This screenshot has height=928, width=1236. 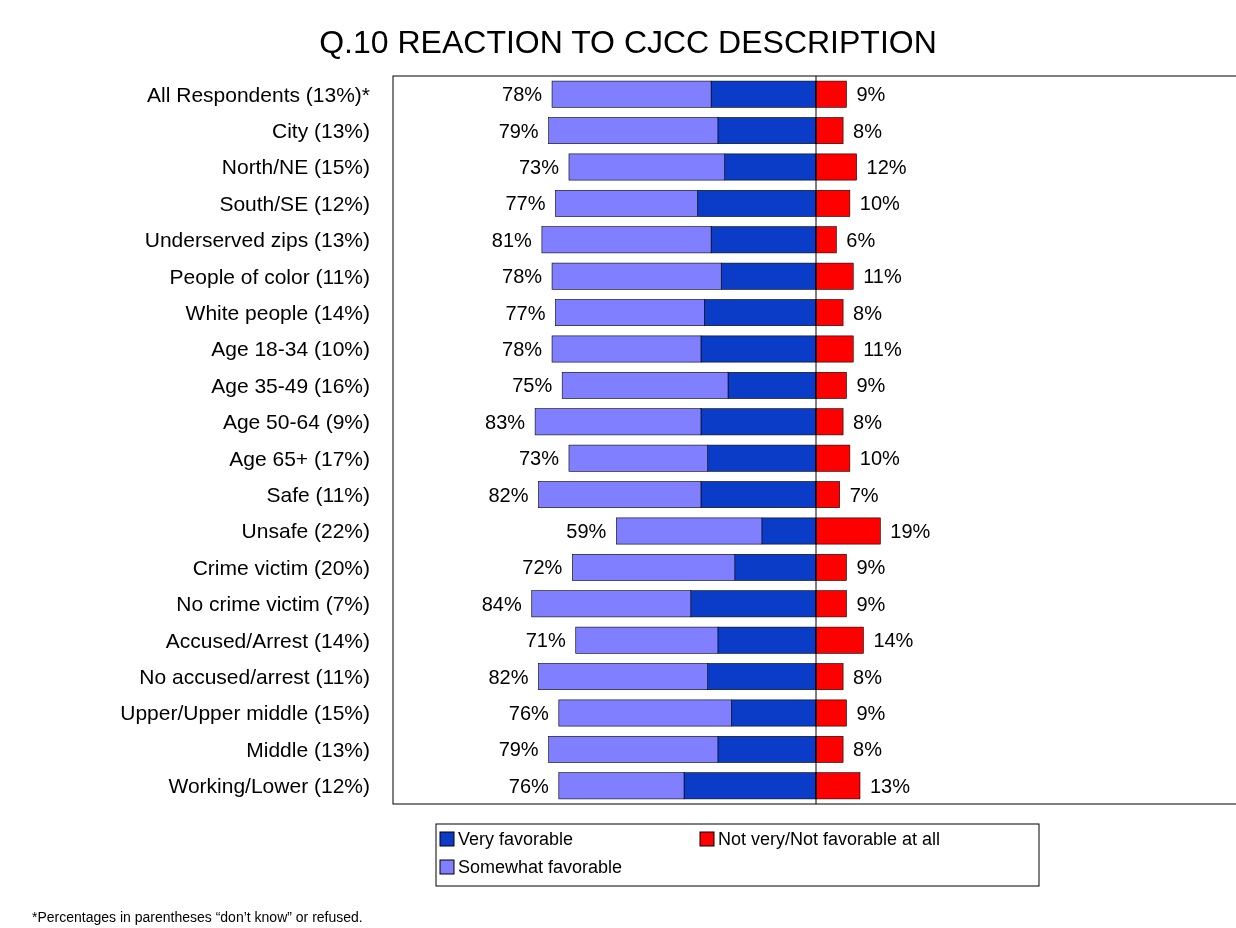 What do you see at coordinates (501, 603) in the screenshot?
I see `annotation: 84%` at bounding box center [501, 603].